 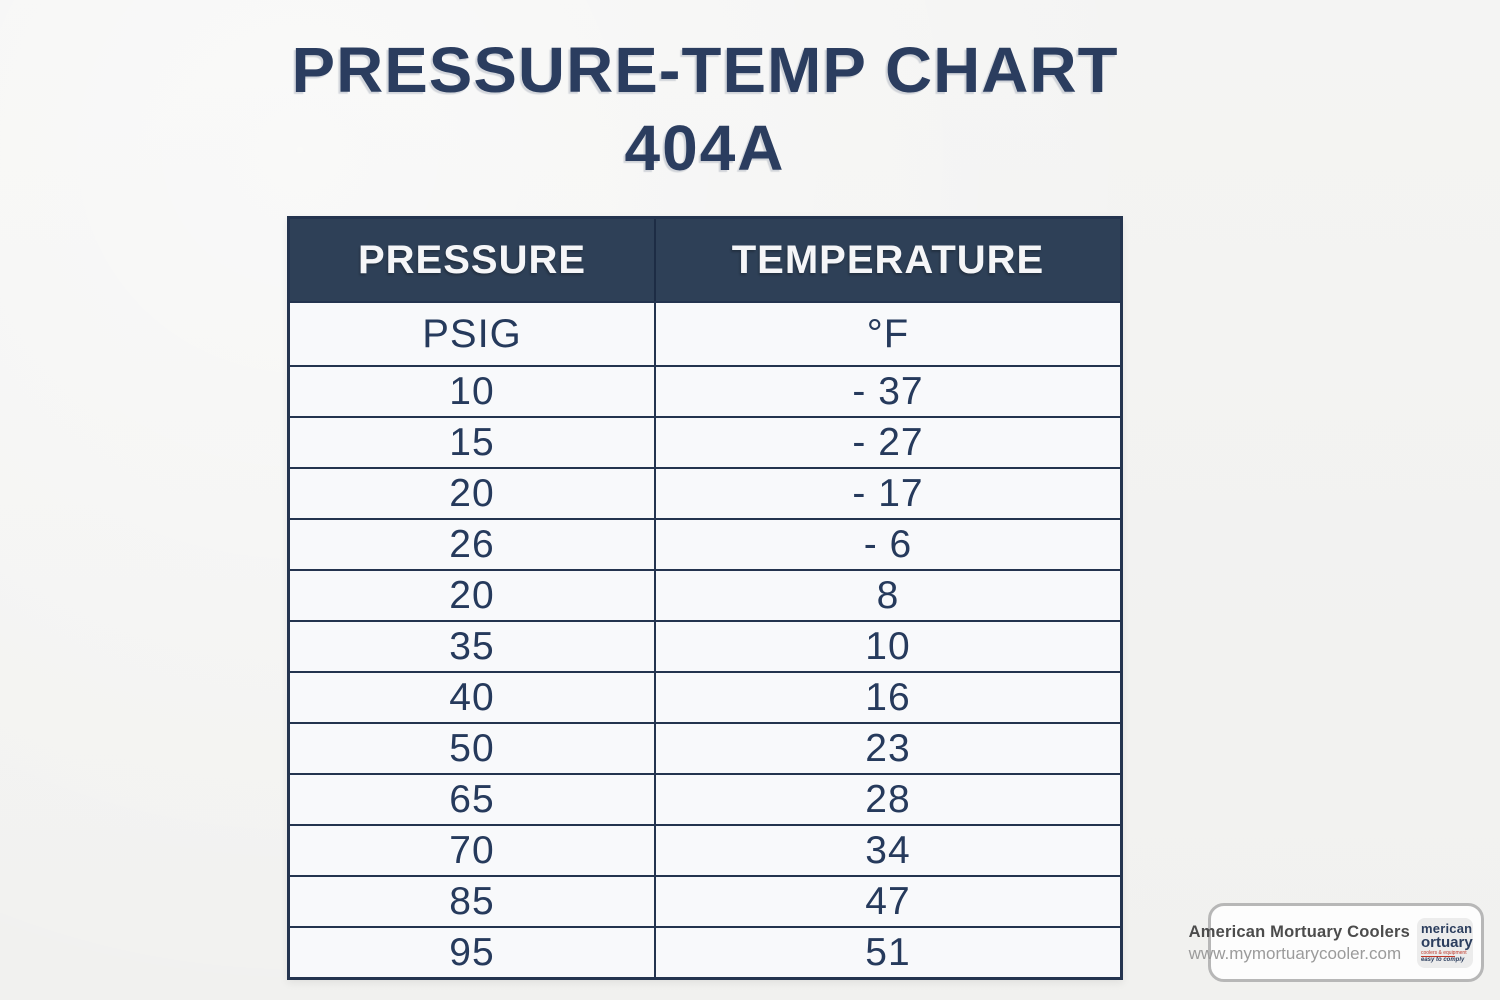 I want to click on table-row: 50 23, so click(x=705, y=747).